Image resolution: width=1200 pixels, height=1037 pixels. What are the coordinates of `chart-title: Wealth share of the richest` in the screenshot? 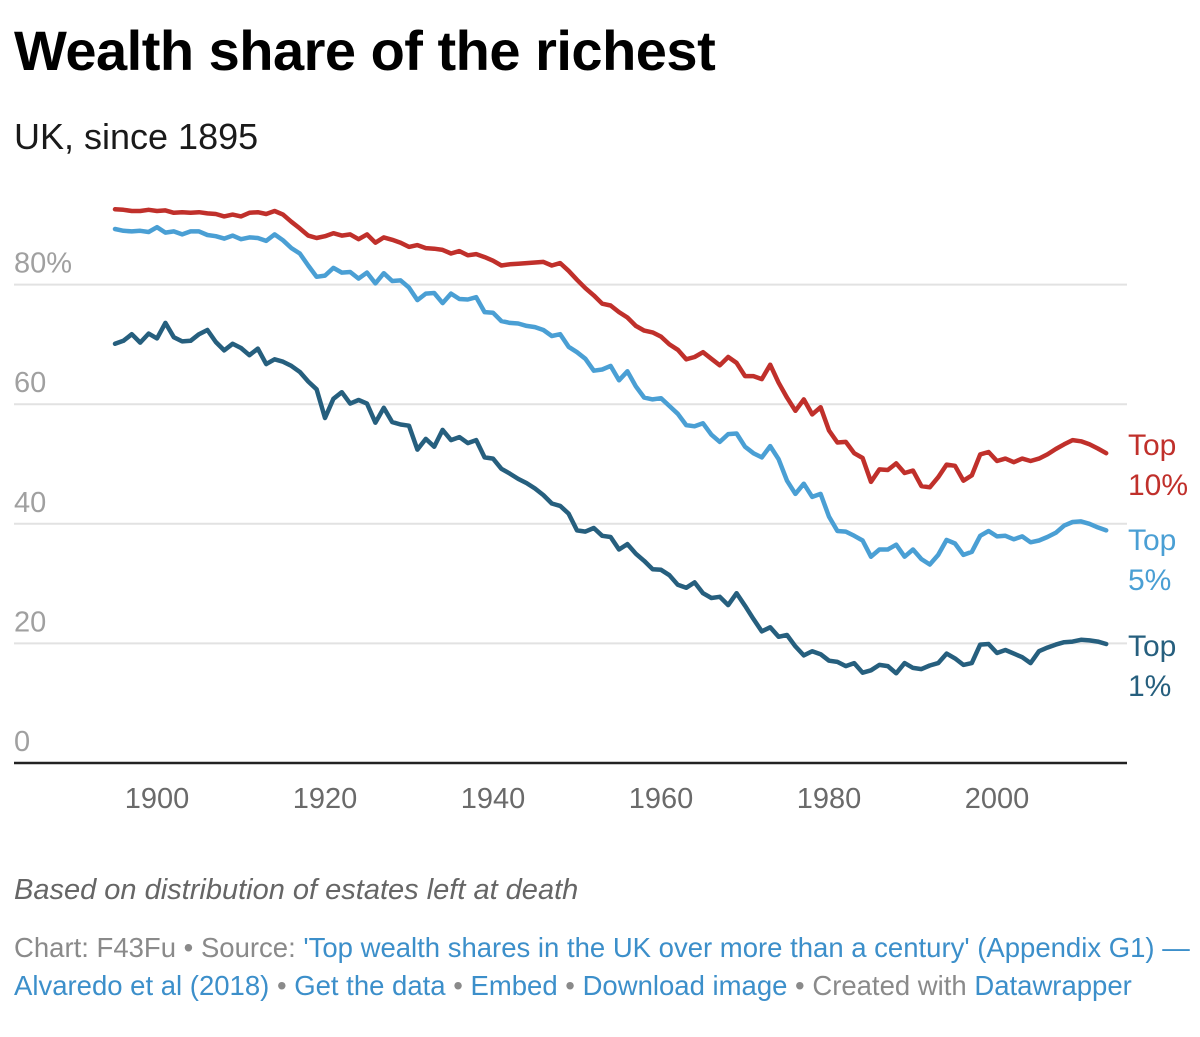 It's located at (365, 50).